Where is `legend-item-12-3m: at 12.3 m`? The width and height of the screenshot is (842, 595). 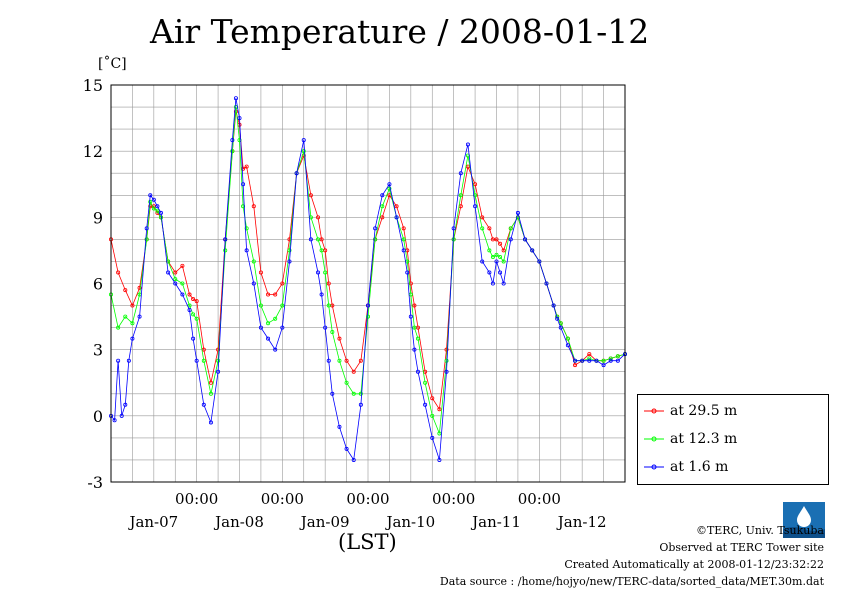
legend-item-12-3m: at 12.3 m is located at coordinates (690, 439).